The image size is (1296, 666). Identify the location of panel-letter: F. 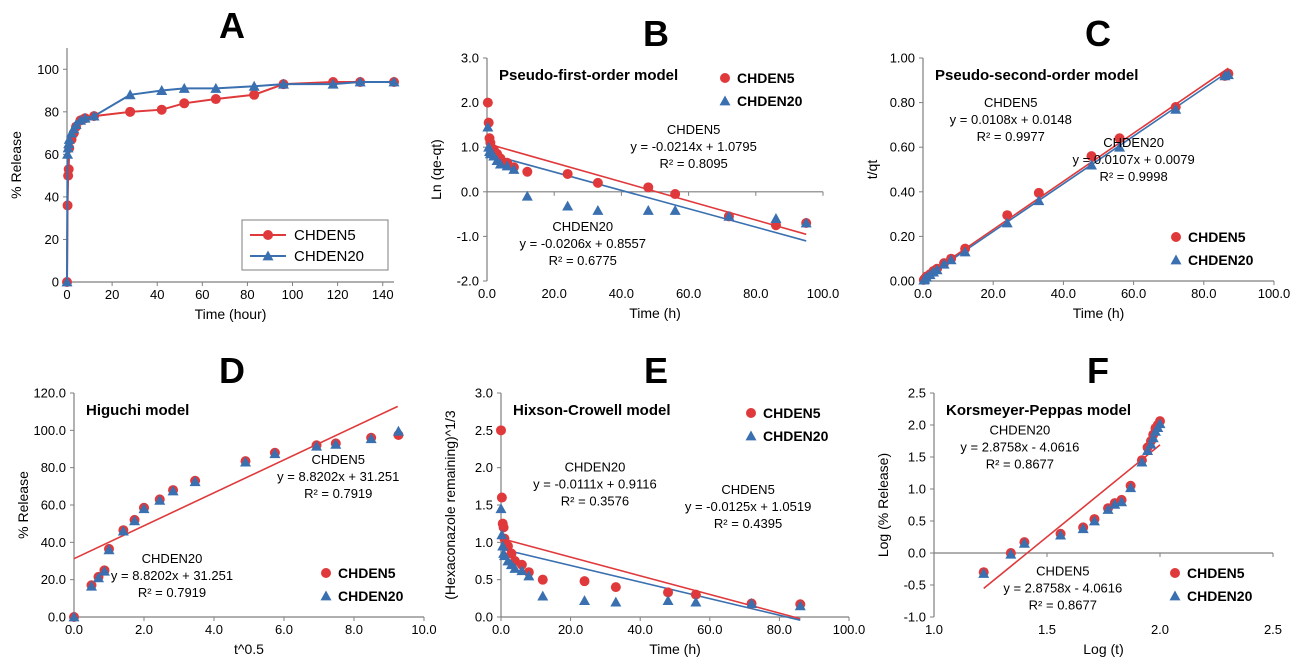
(1098, 370).